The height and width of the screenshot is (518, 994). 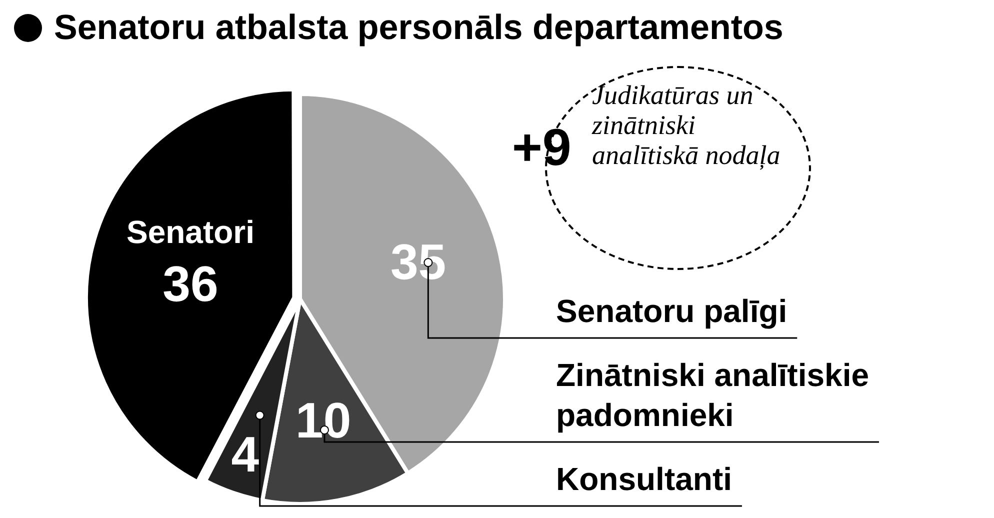 I want to click on data-label: 35, so click(x=418, y=262).